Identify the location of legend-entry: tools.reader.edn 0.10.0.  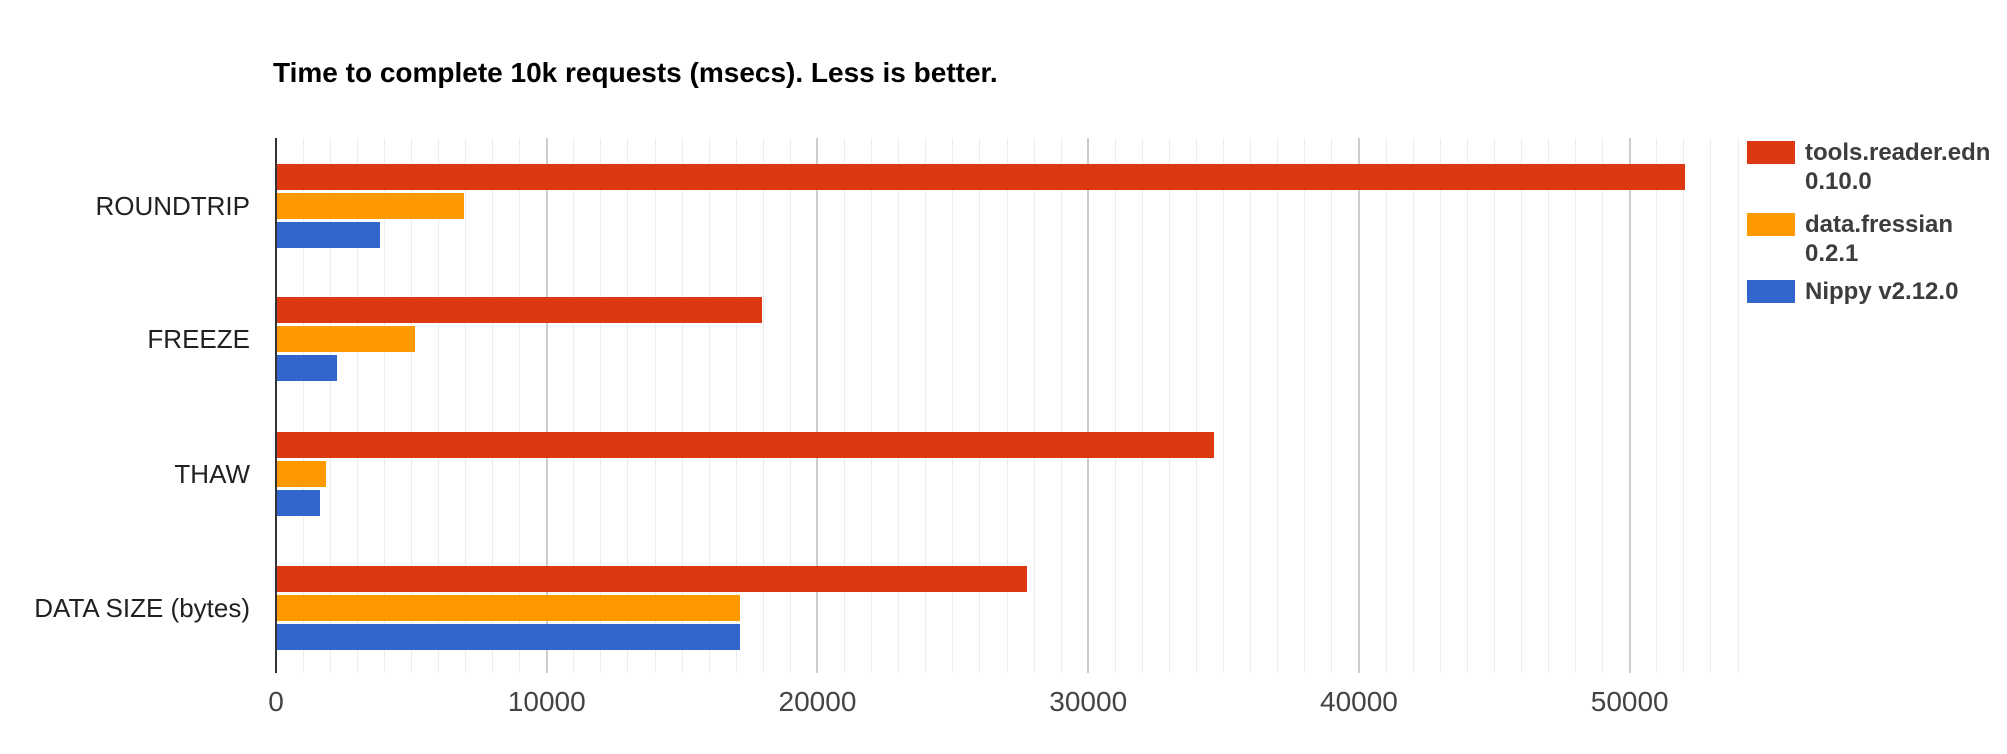
(1868, 167).